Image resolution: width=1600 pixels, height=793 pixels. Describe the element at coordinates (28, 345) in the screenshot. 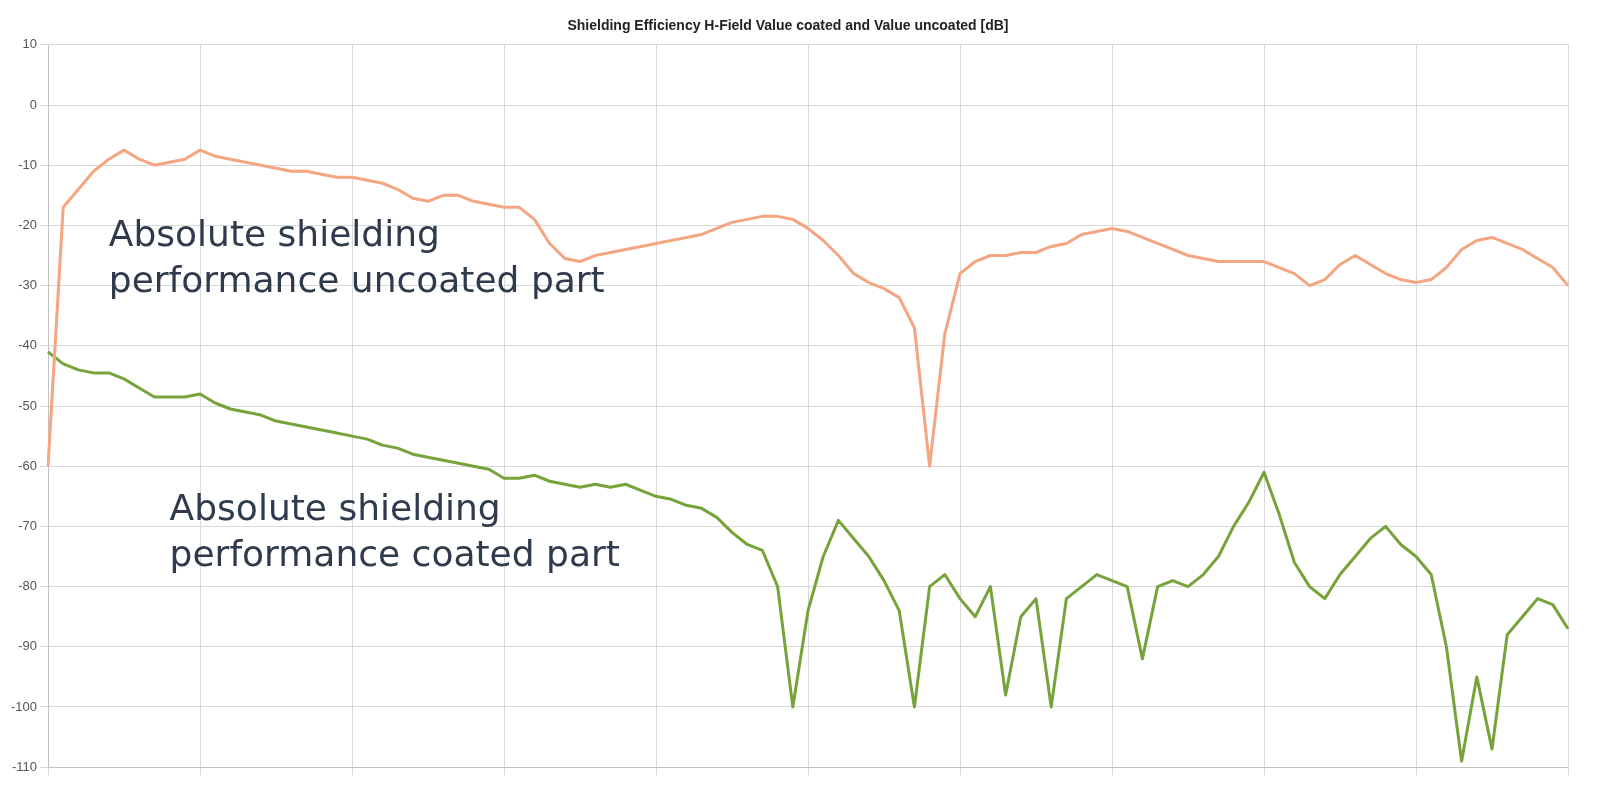

I see `y-tick-label: -40` at that location.